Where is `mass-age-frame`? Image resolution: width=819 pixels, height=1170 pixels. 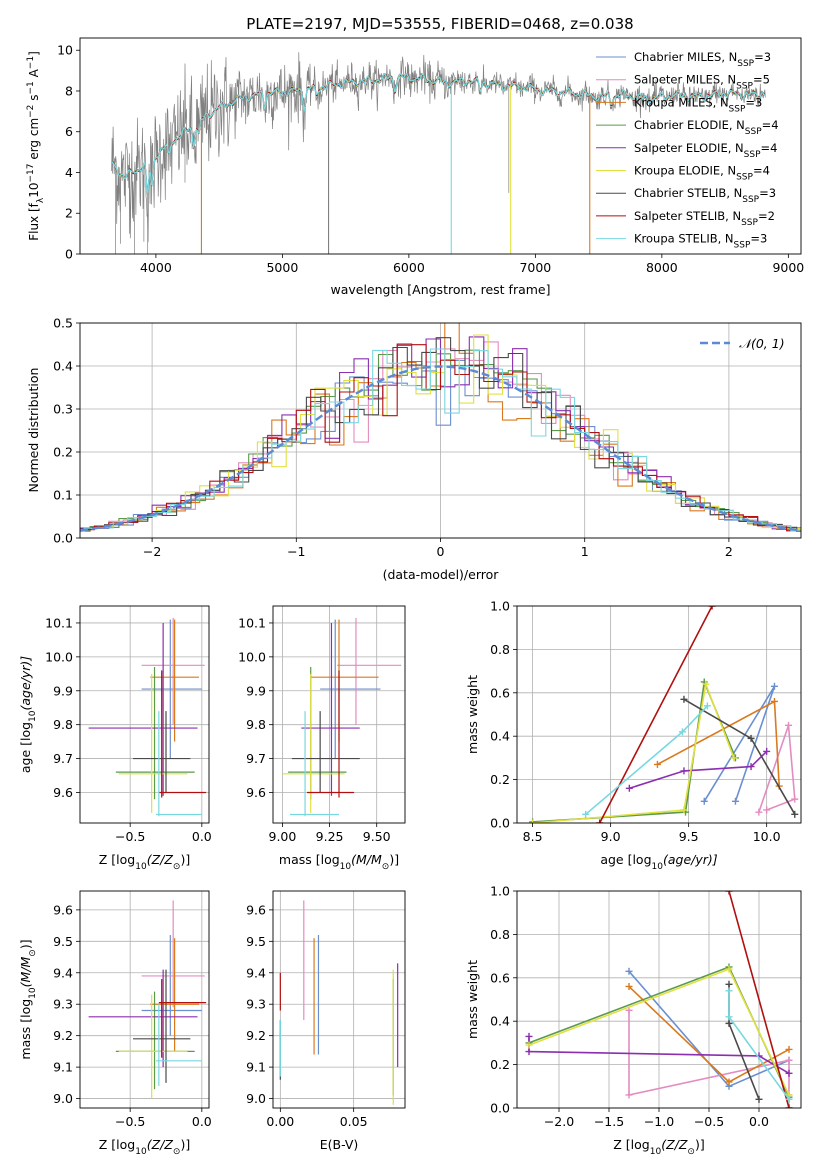 mass-age-frame is located at coordinates (339, 714).